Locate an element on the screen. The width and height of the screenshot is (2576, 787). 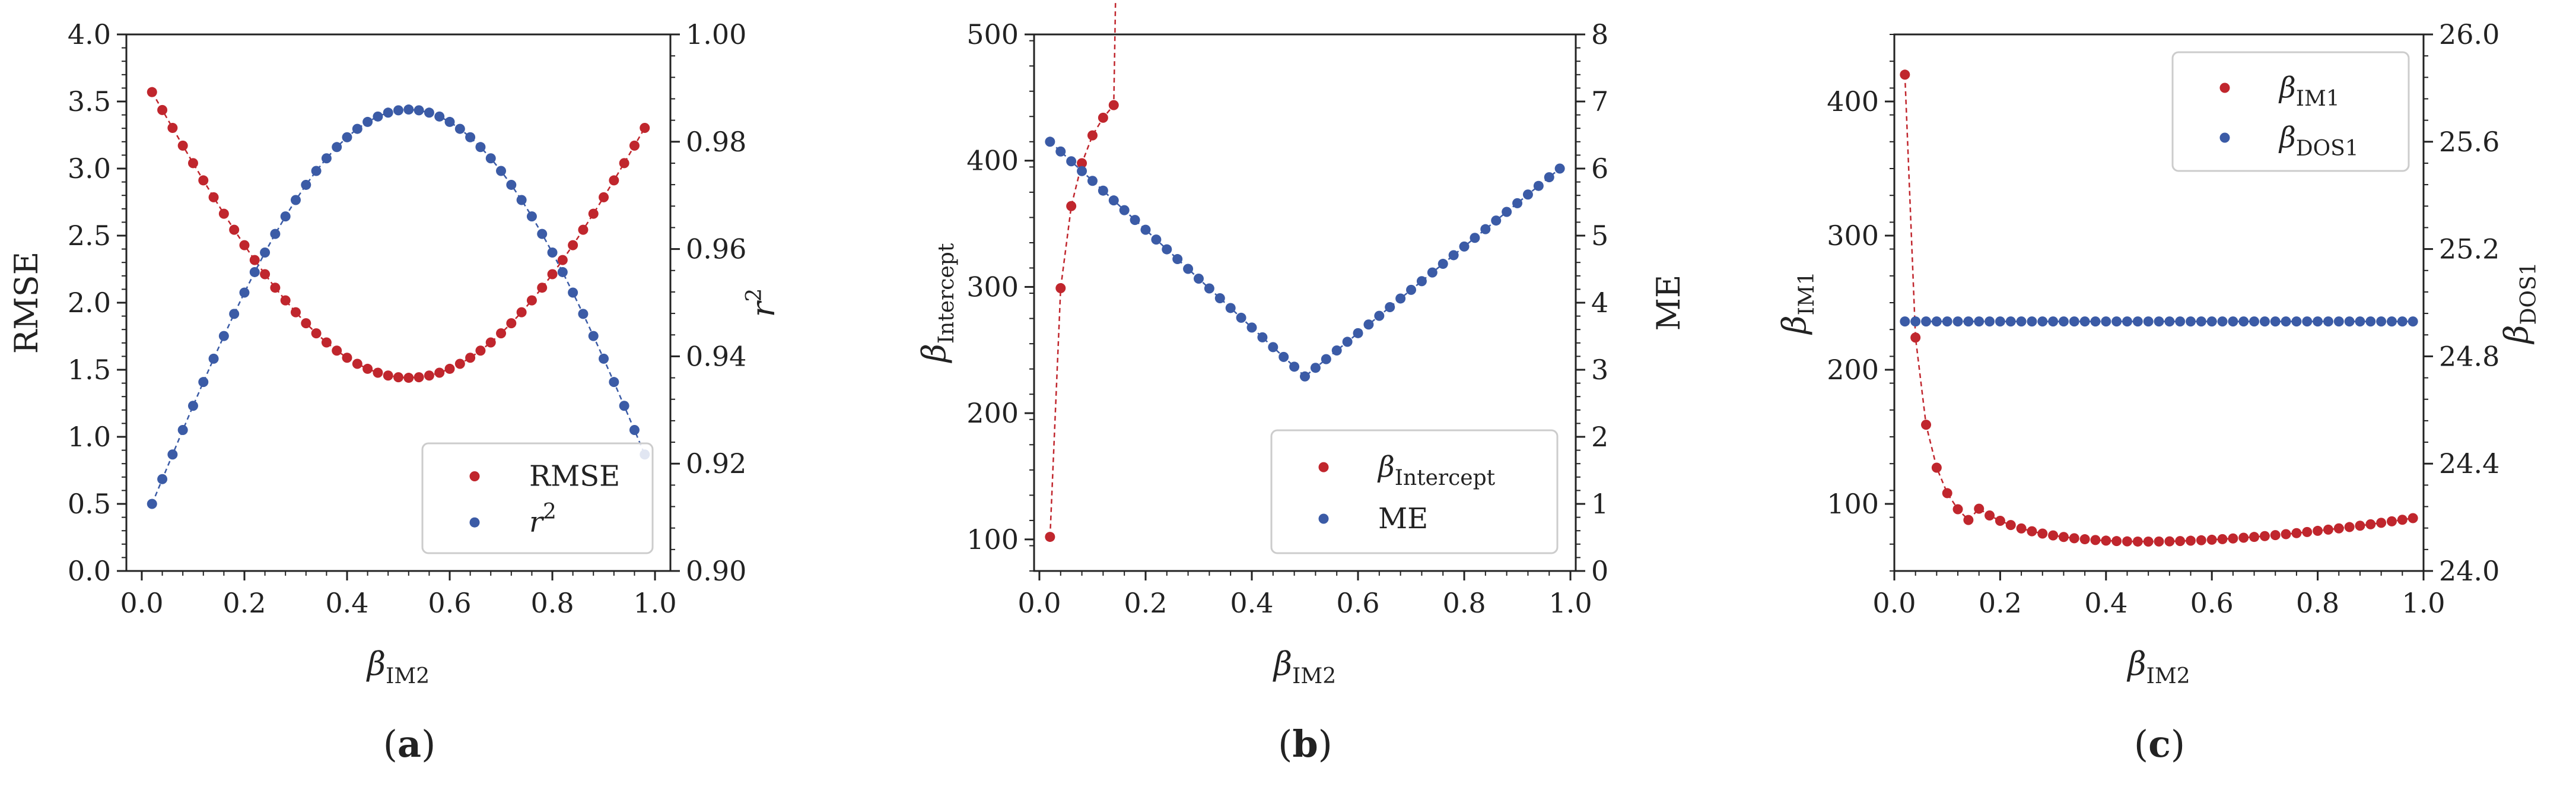
right-tick-label: 25.2 is located at coordinates (2469, 249).